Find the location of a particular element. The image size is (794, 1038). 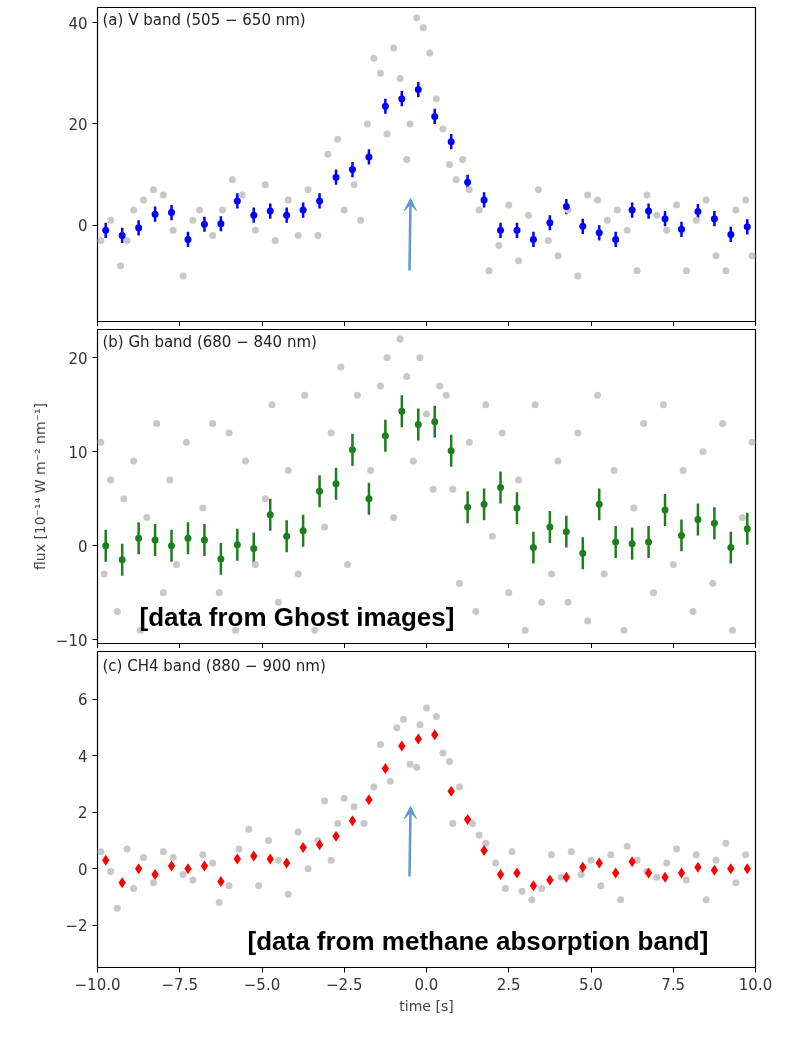

y-tick-label: 2 is located at coordinates (82, 813).